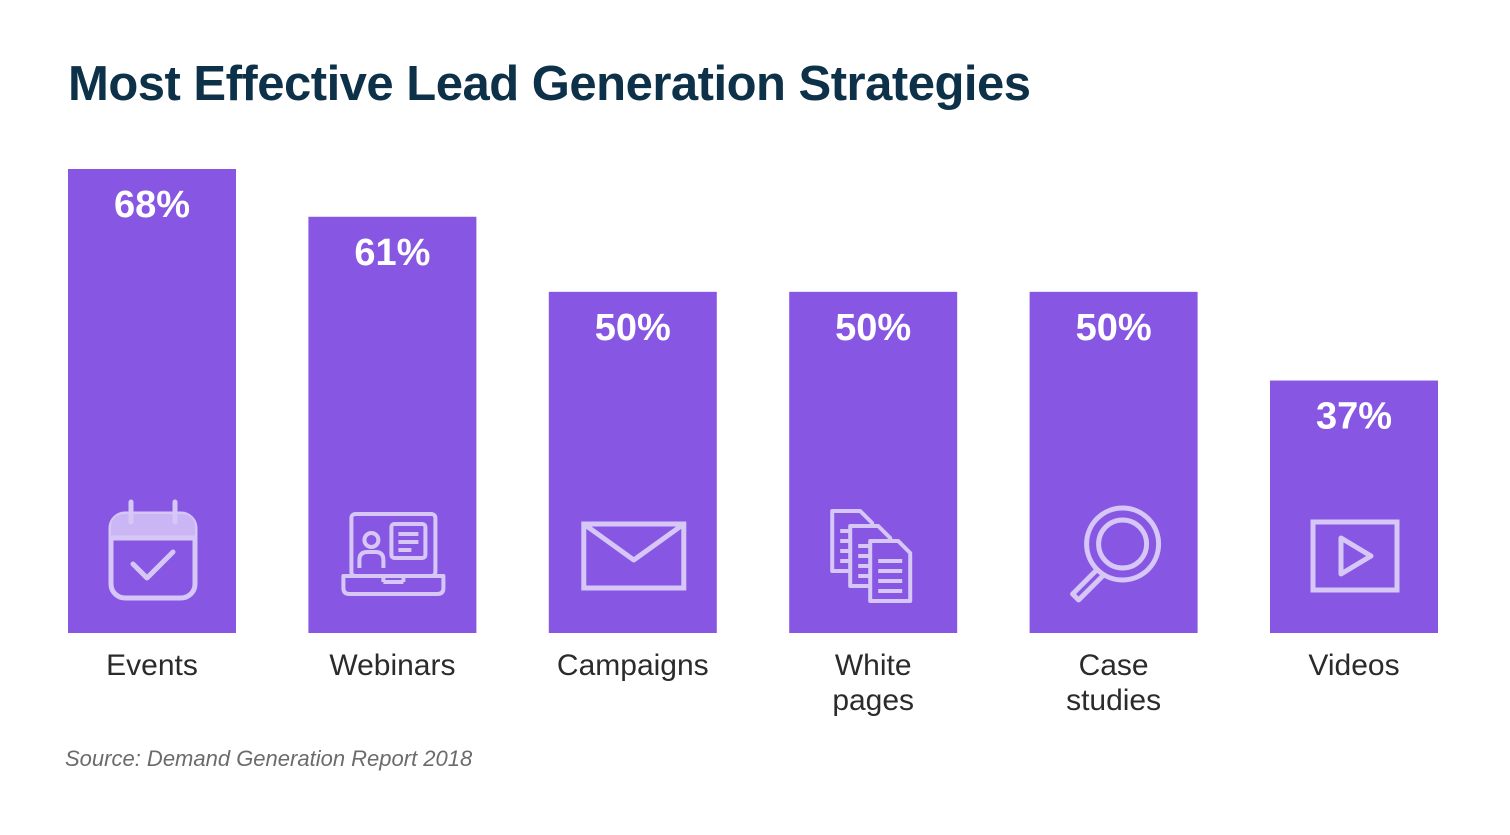 This screenshot has height=835, width=1510. Describe the element at coordinates (269, 758) in the screenshot. I see `source-note: Source: Demand Generation Report 2018` at that location.